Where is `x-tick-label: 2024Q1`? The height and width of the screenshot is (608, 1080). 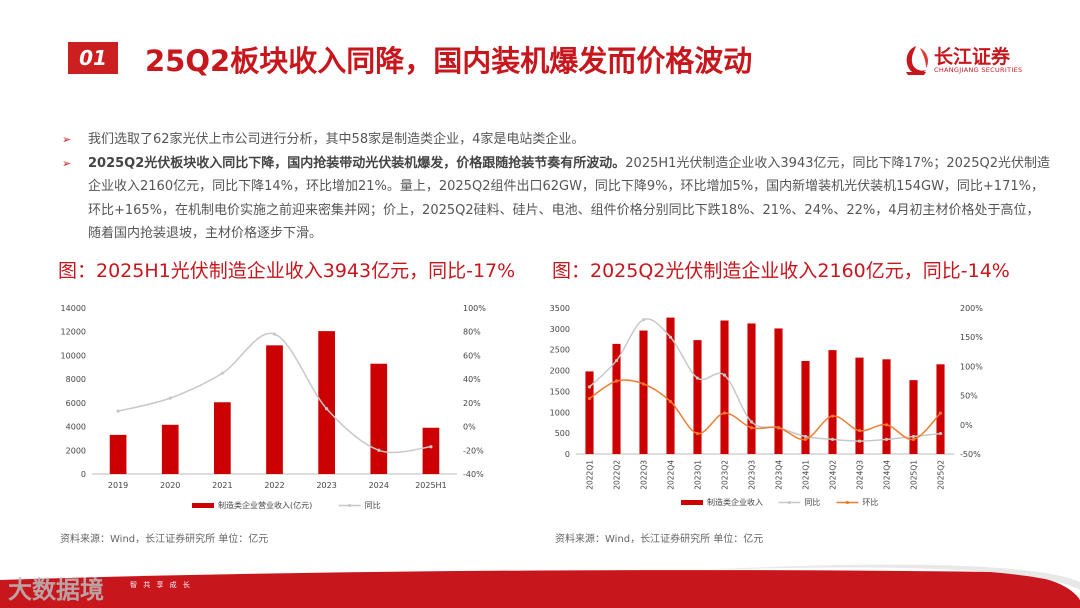 x-tick-label: 2024Q1 is located at coordinates (806, 475).